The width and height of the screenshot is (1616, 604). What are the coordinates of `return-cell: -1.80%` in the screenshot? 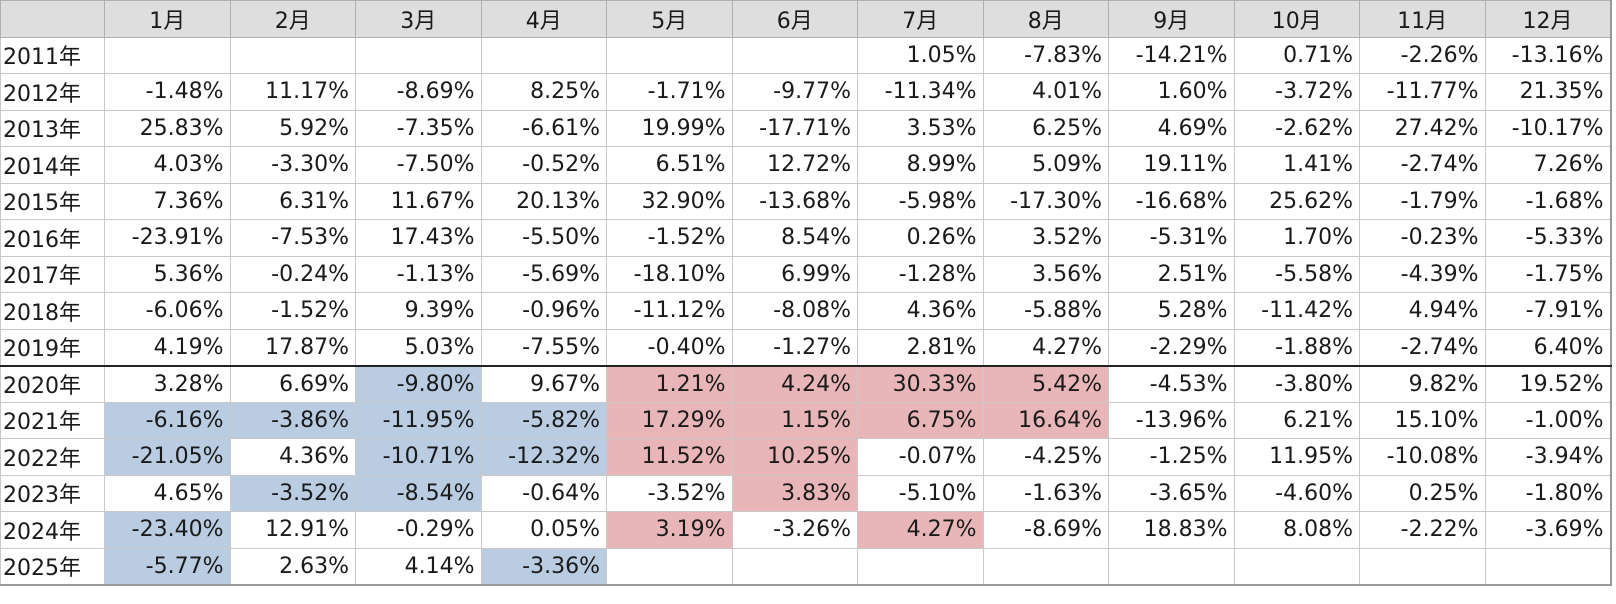 It's located at (1547, 493).